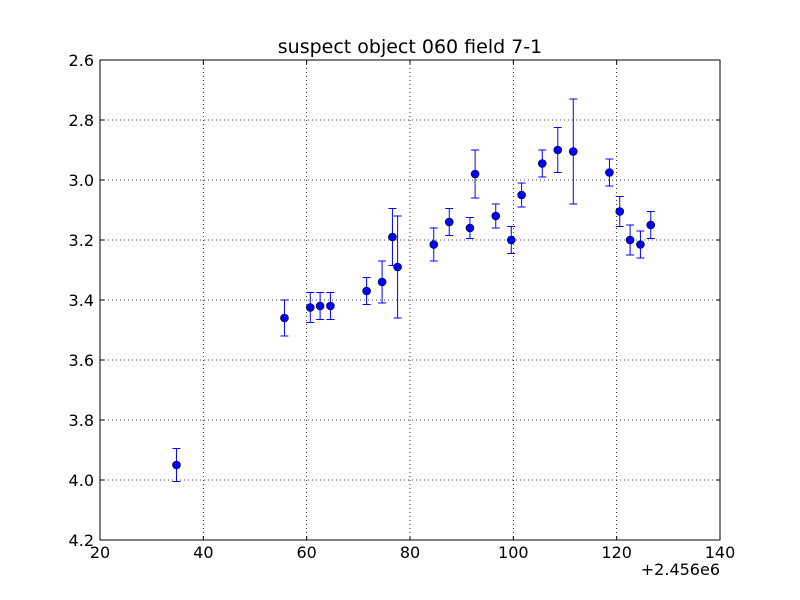  I want to click on y-tick-label: 3.8, so click(81, 420).